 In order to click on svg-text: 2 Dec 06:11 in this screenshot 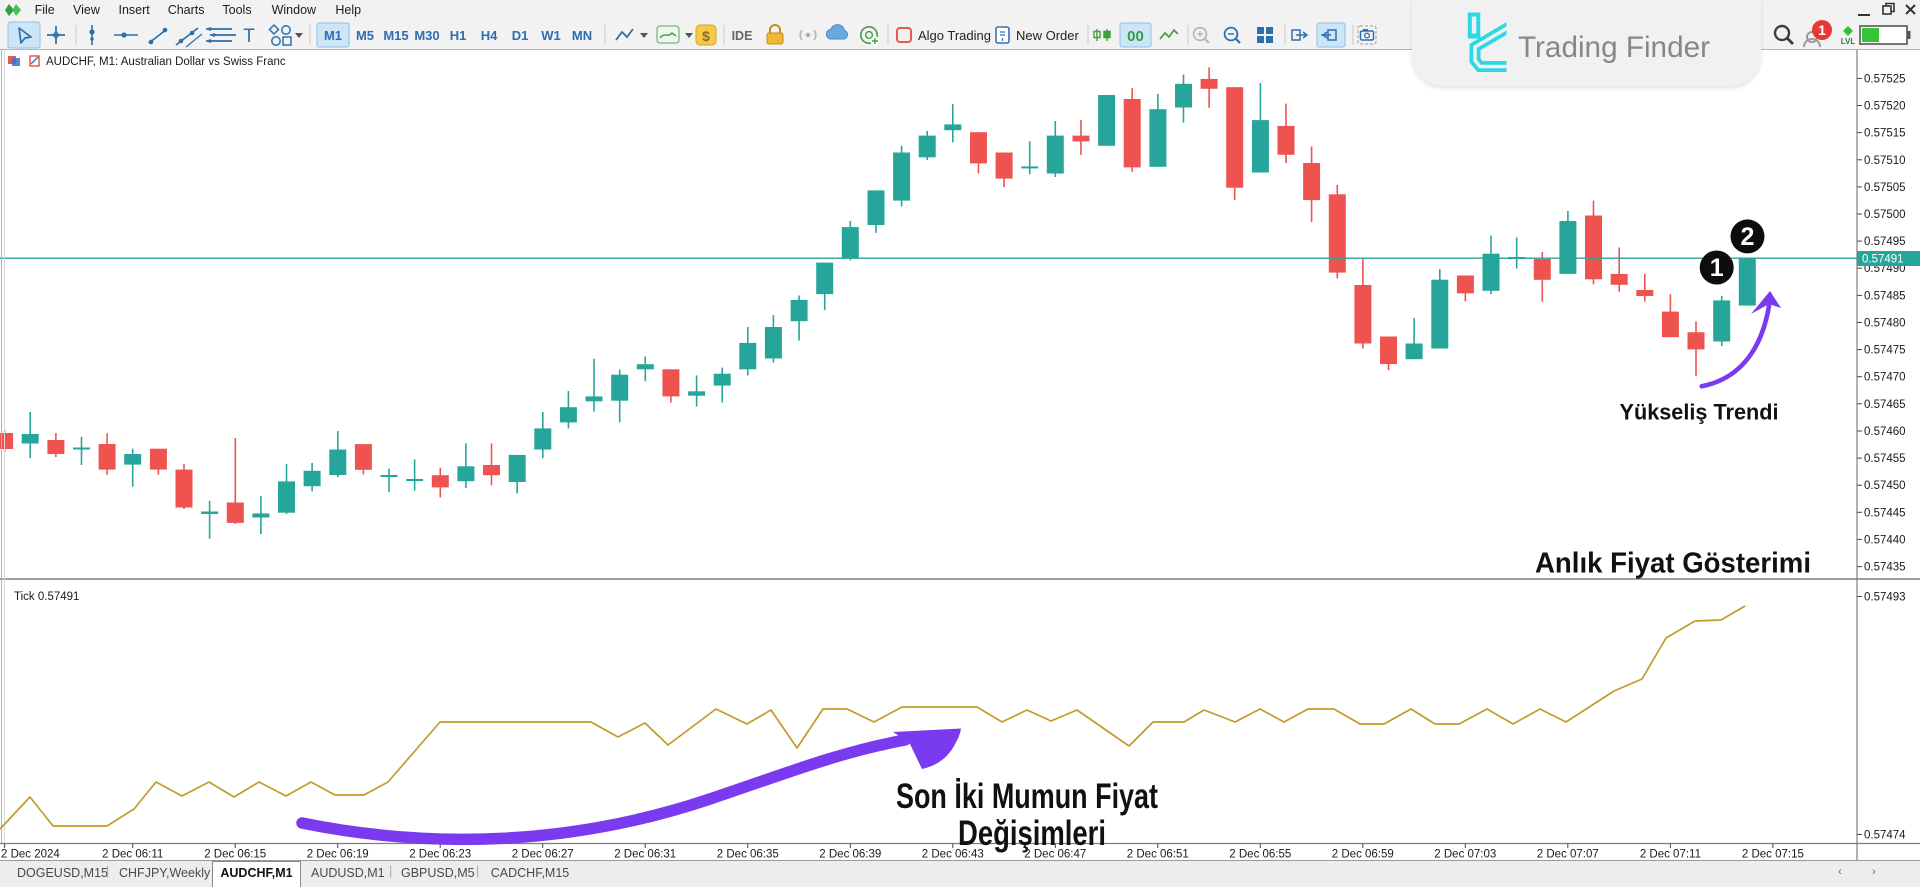, I will do `click(132, 855)`.